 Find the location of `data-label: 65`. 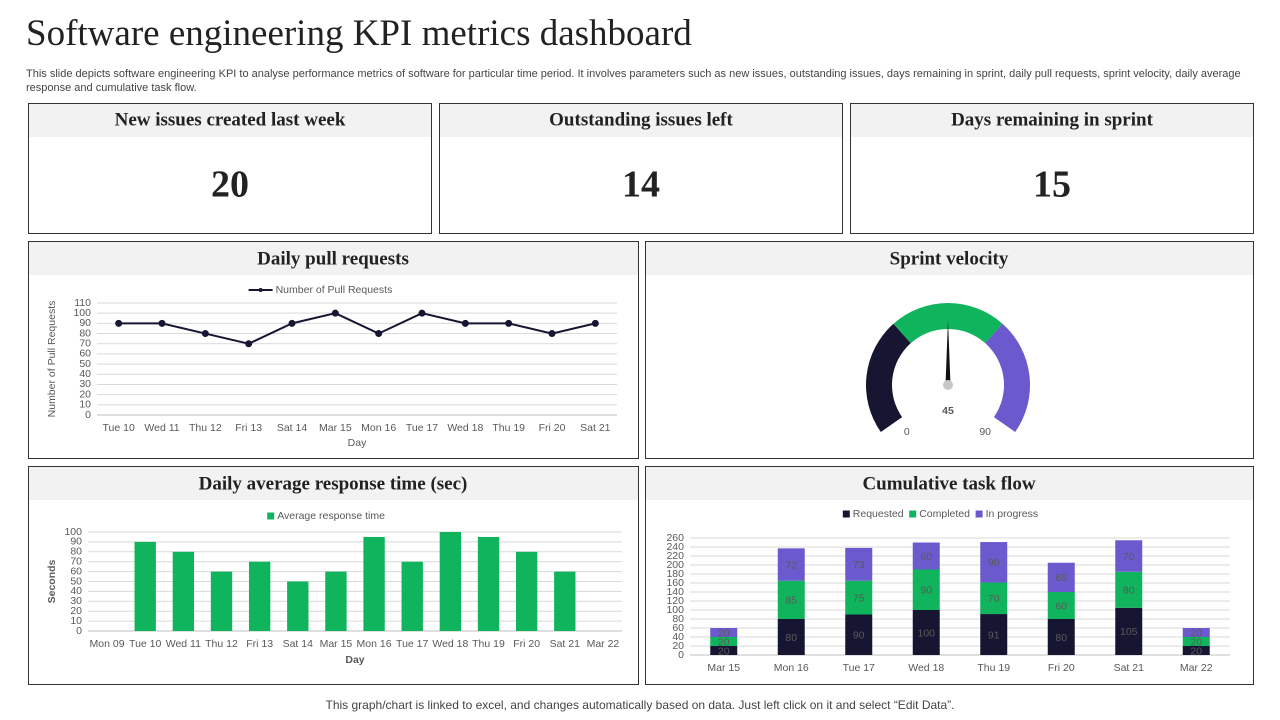

data-label: 65 is located at coordinates (1061, 578).